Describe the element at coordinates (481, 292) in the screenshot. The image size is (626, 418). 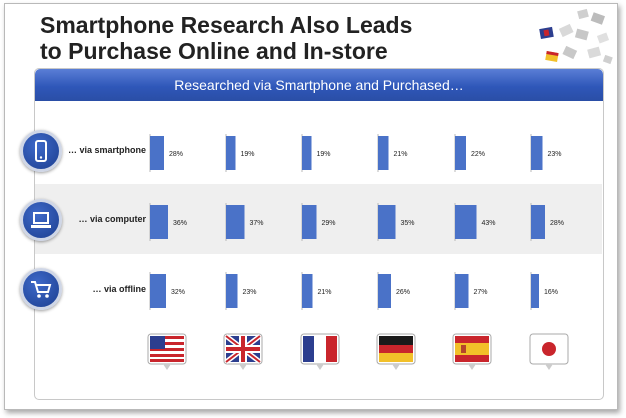
I see `bar-value-label: 27%` at that location.